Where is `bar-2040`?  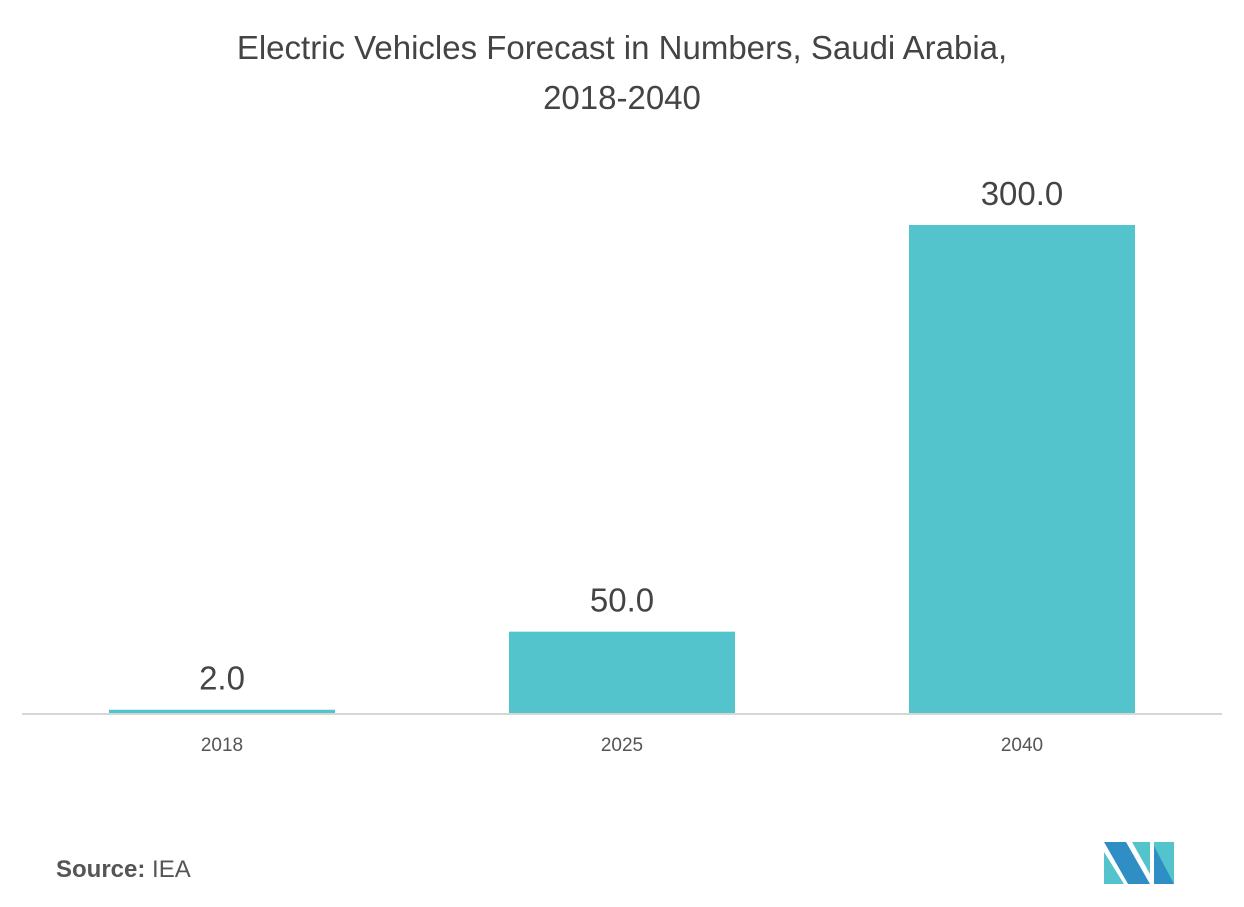
bar-2040 is located at coordinates (1022, 469).